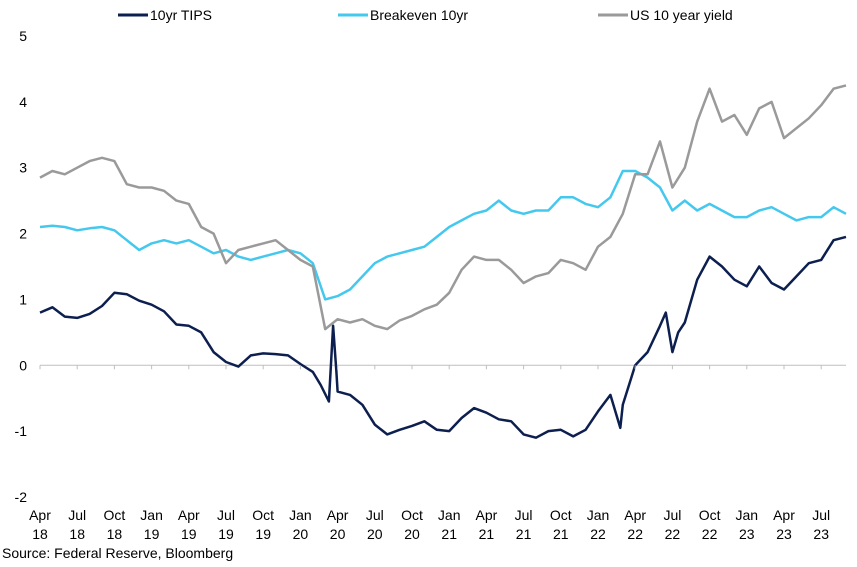 Image resolution: width=857 pixels, height=567 pixels. What do you see at coordinates (23, 168) in the screenshot?
I see `y-tick-label: 3` at bounding box center [23, 168].